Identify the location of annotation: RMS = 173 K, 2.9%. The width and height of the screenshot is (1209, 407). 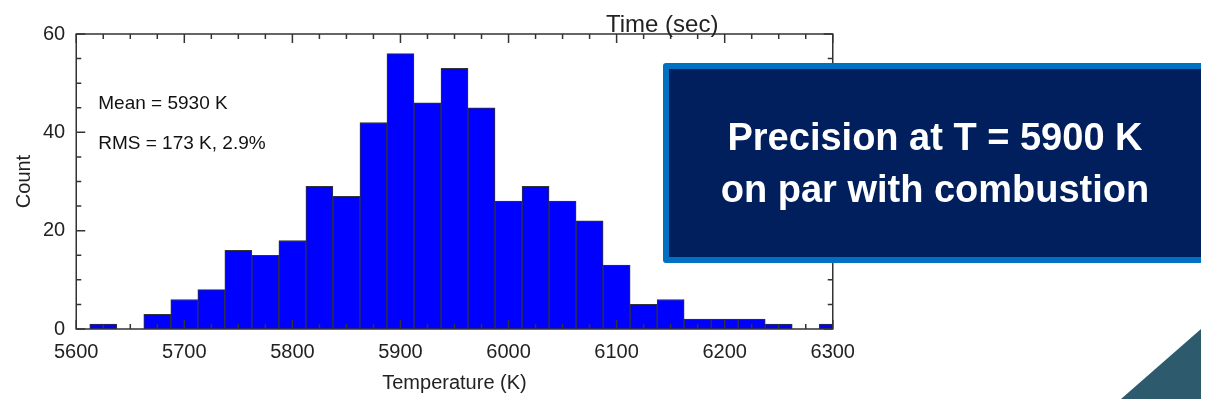
(182, 143).